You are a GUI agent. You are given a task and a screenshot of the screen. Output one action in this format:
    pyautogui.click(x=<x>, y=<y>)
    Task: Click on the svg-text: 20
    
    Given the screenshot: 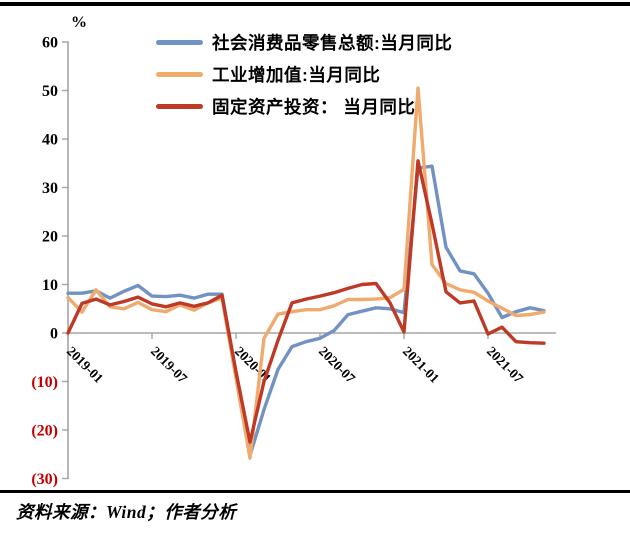 What is the action you would take?
    pyautogui.click(x=50, y=237)
    